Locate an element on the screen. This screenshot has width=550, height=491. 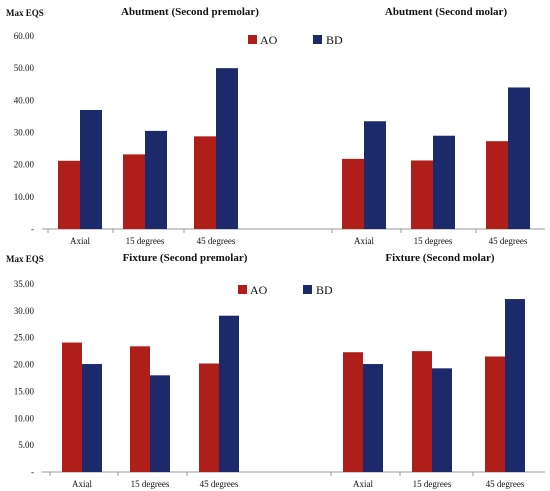
y-tick-label: 60.00 is located at coordinates (24, 36).